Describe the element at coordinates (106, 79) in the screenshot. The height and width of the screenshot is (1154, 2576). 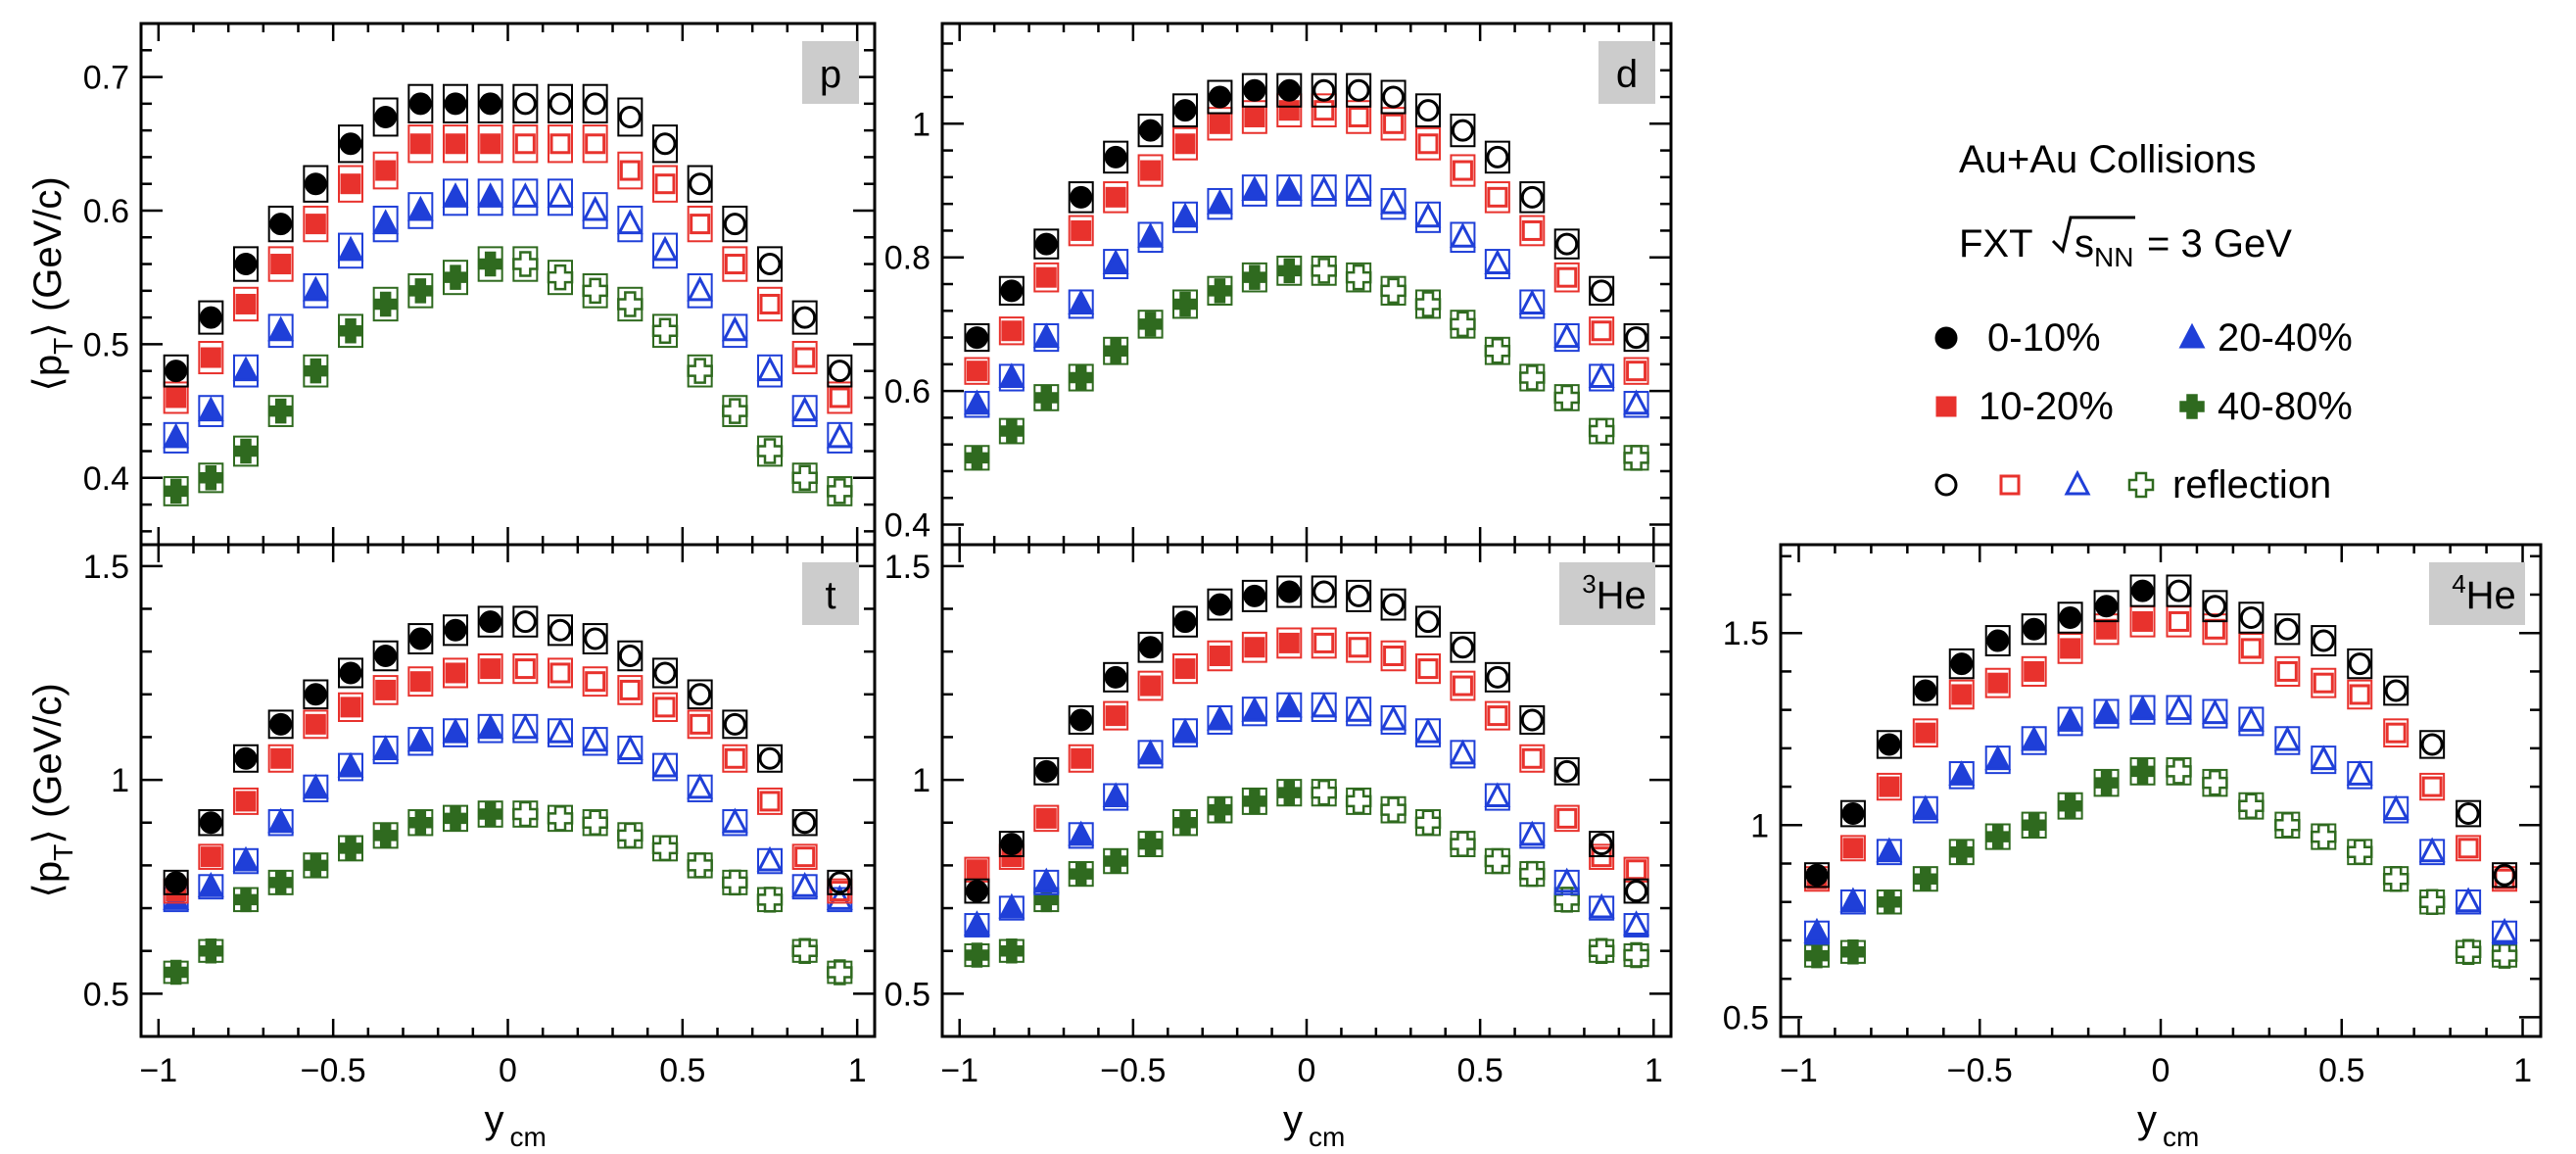
I see `panel-p-ytick-label: 0.7` at that location.